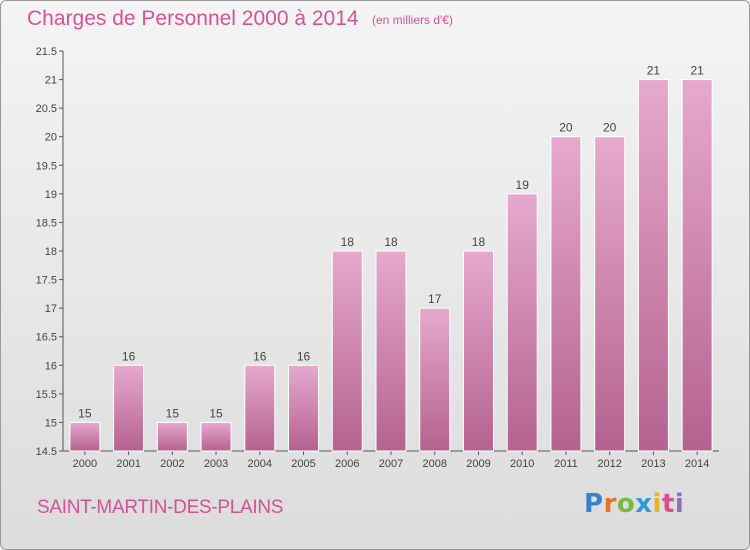  What do you see at coordinates (51, 138) in the screenshot?
I see `y-tick-label: 20` at bounding box center [51, 138].